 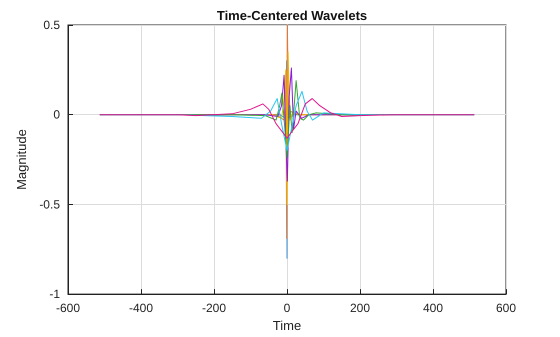 I want to click on y-tick-label: -1, so click(x=54, y=294).